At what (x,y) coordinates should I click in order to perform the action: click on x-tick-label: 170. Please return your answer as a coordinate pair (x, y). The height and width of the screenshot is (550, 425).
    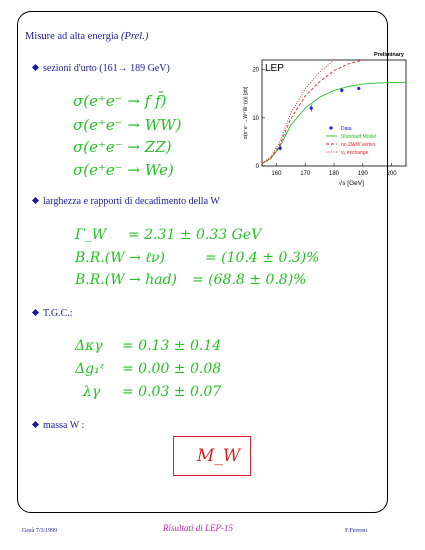
    Looking at the image, I should click on (305, 174).